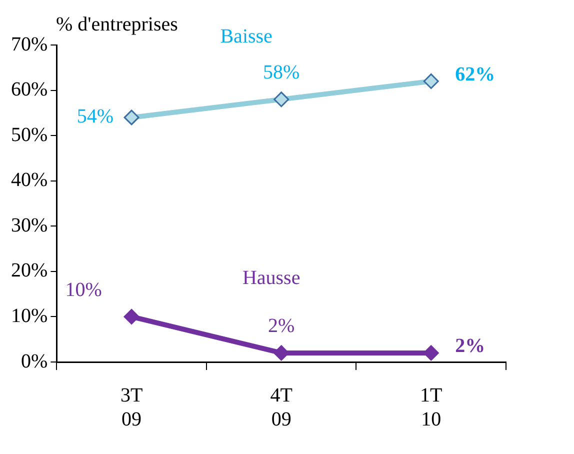 This screenshot has width=574, height=454. I want to click on y-tick-label: 0%, so click(34, 361).